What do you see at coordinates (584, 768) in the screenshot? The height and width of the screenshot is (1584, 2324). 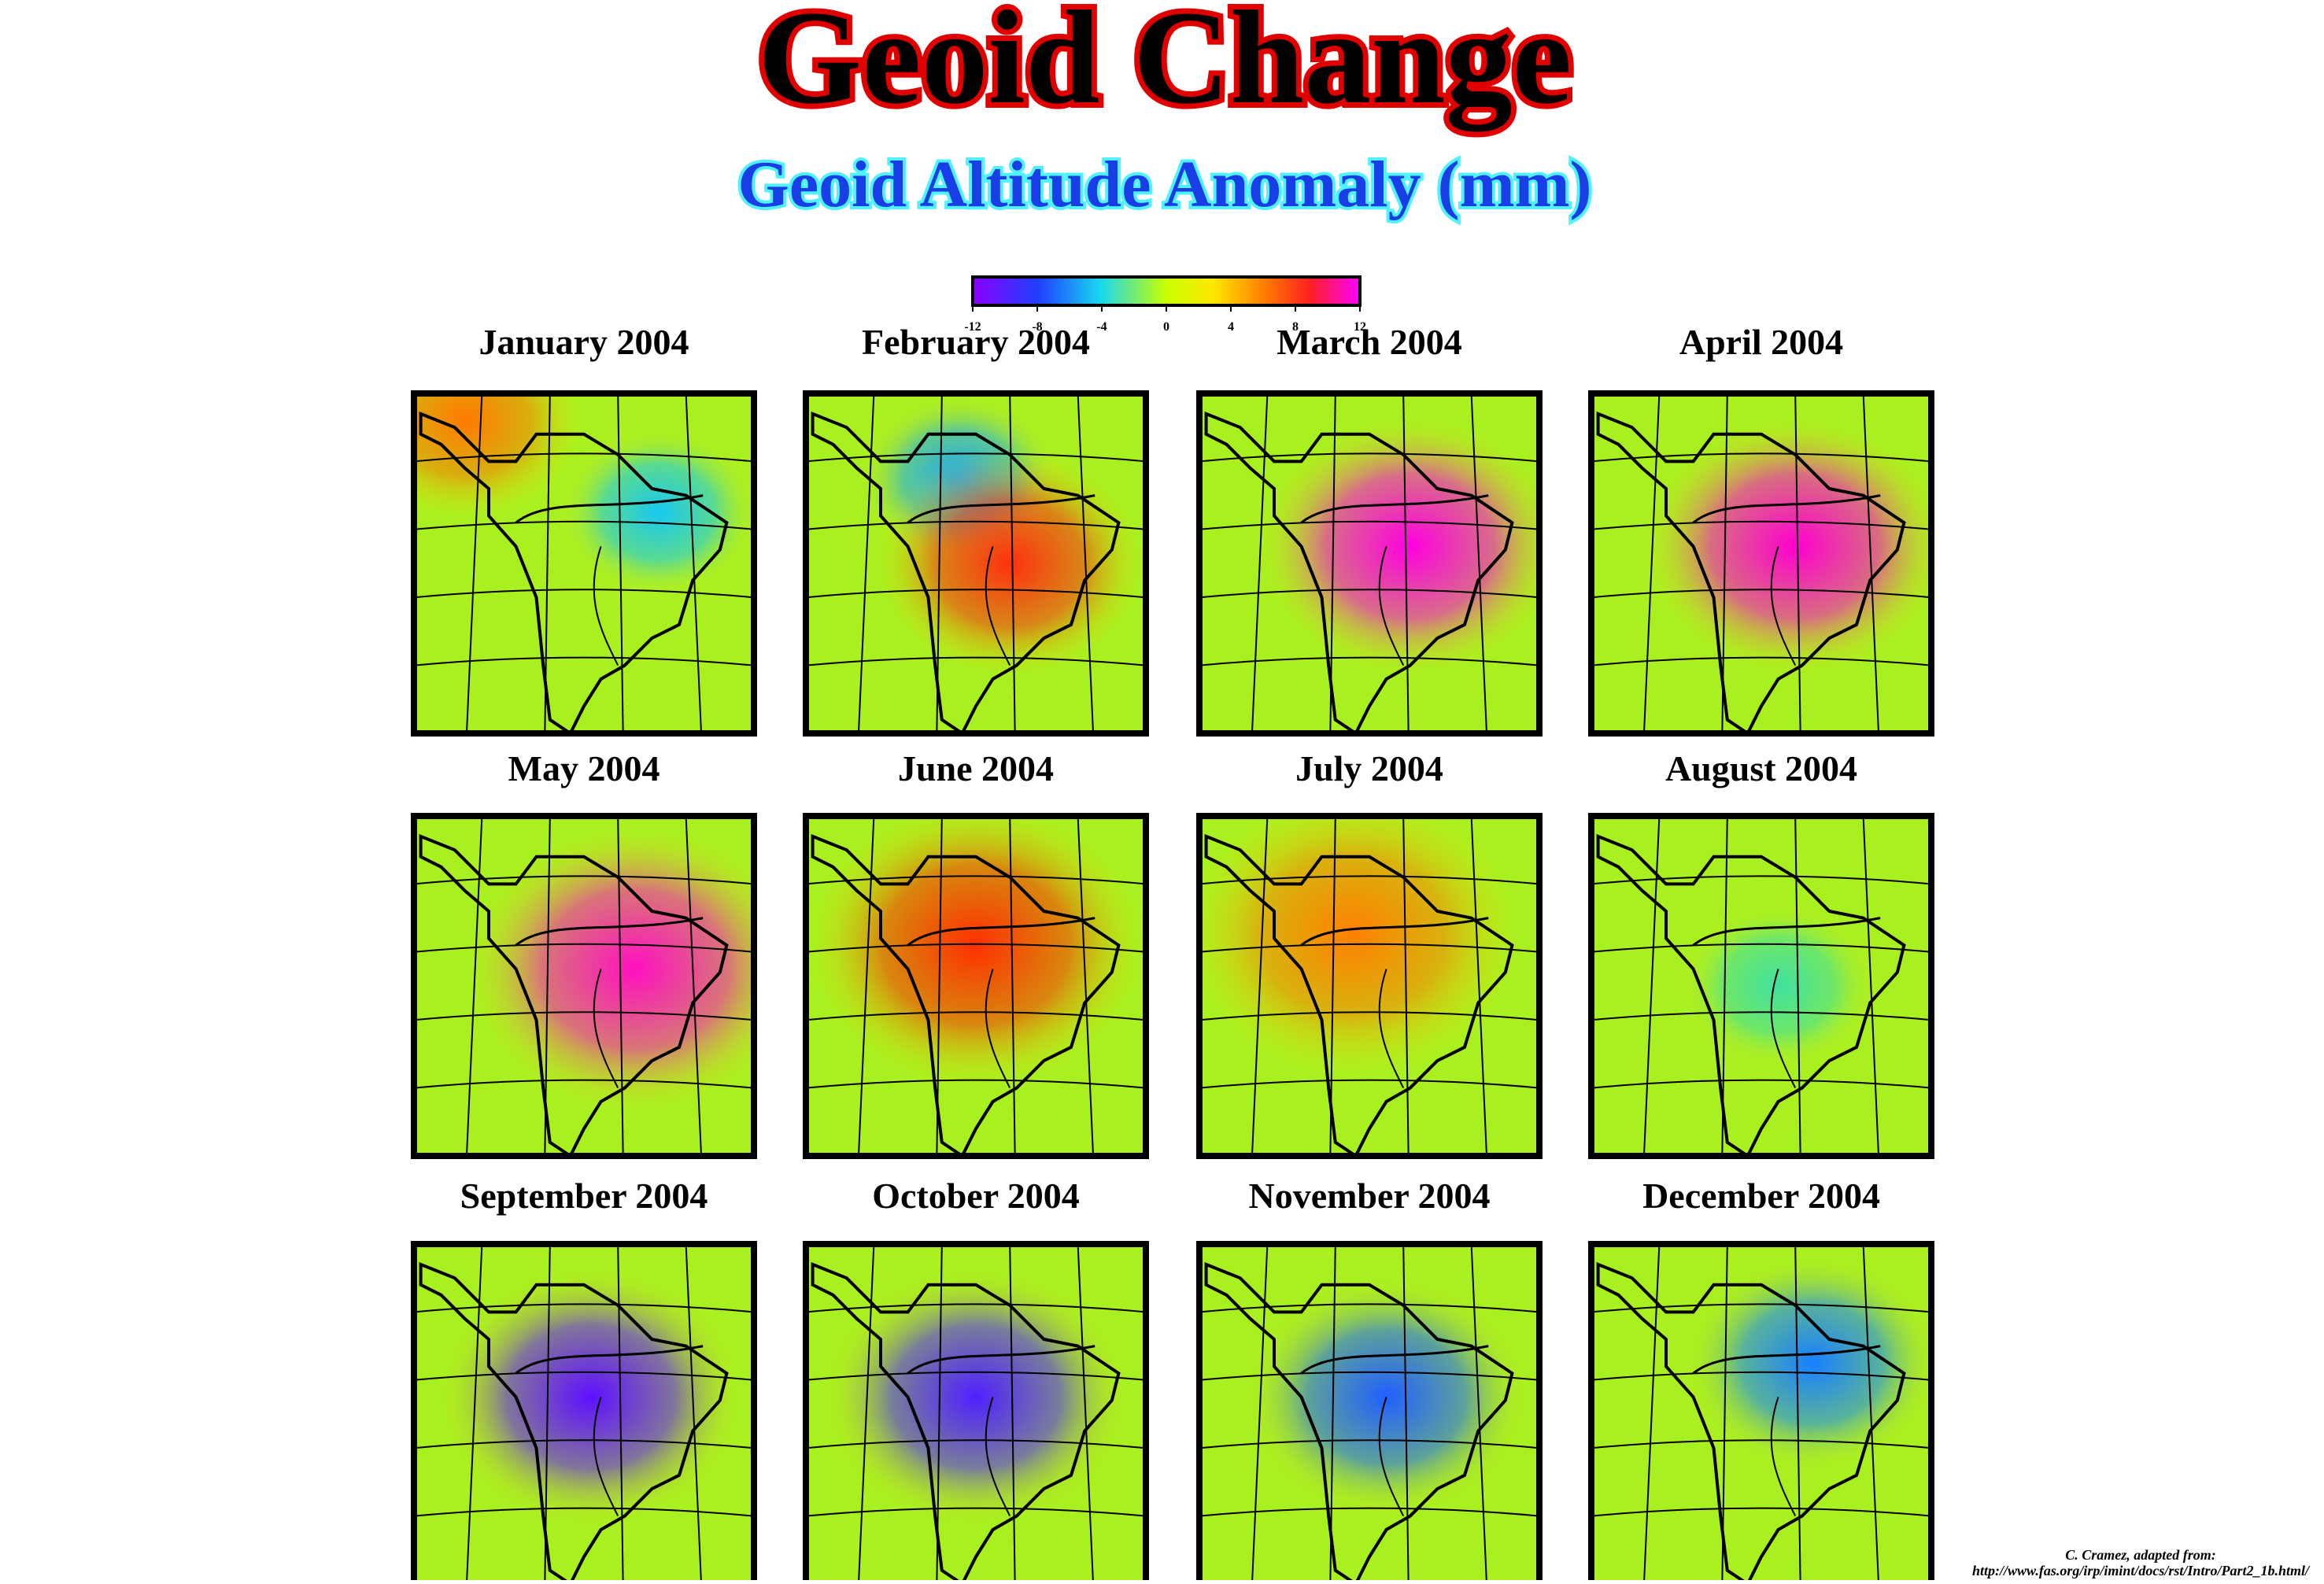 I see `panel-label: May 2004` at bounding box center [584, 768].